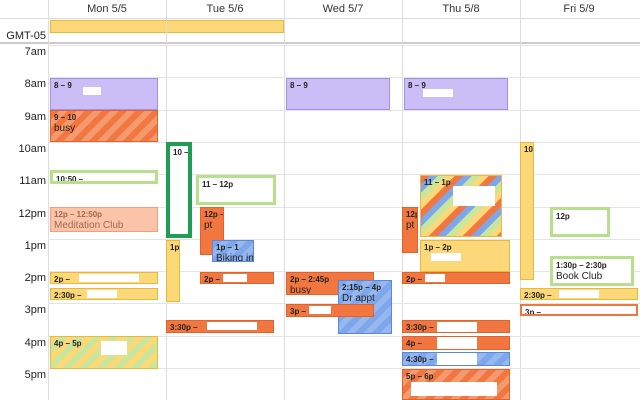  What do you see at coordinates (320, 43) in the screenshot?
I see `divider` at bounding box center [320, 43].